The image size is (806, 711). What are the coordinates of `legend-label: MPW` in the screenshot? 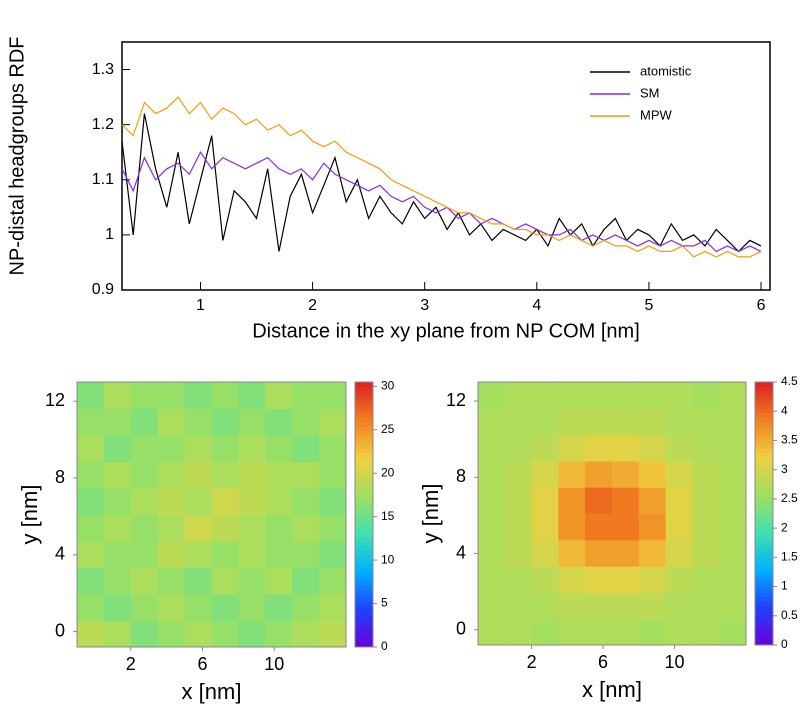 It's located at (656, 114).